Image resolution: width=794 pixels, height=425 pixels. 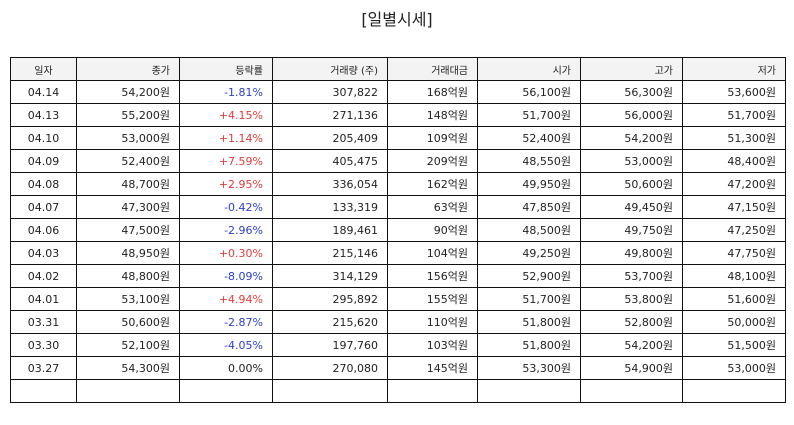 I want to click on cell-open: 49,250원, so click(x=529, y=253).